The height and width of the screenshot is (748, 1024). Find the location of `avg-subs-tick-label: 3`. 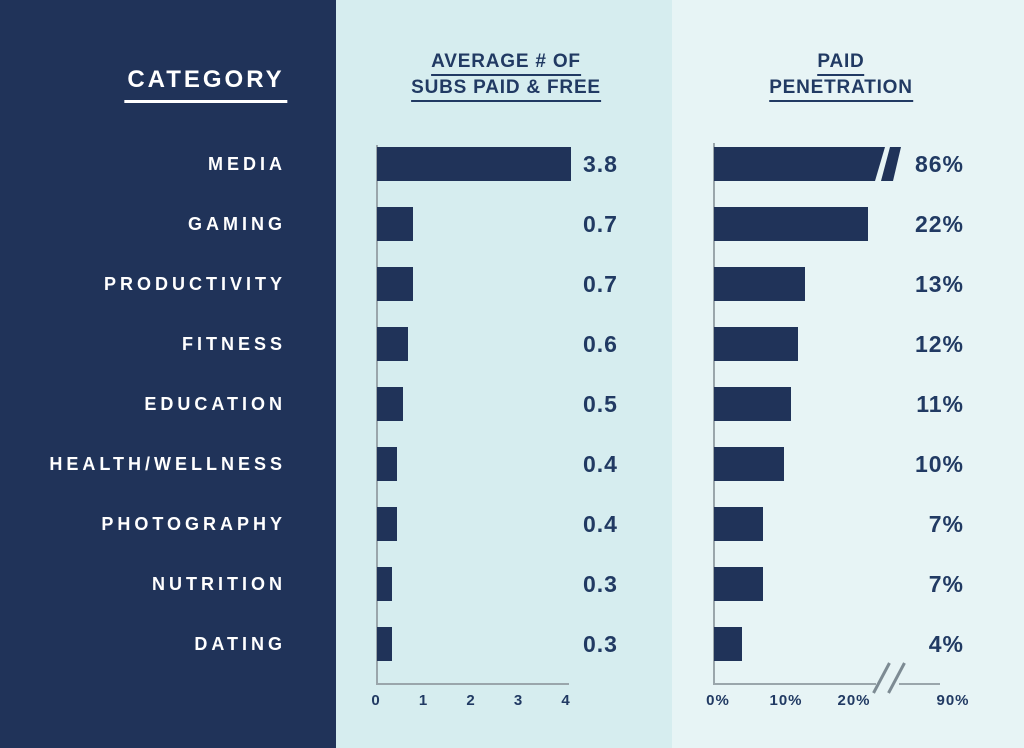

avg-subs-tick-label: 3 is located at coordinates (518, 700).